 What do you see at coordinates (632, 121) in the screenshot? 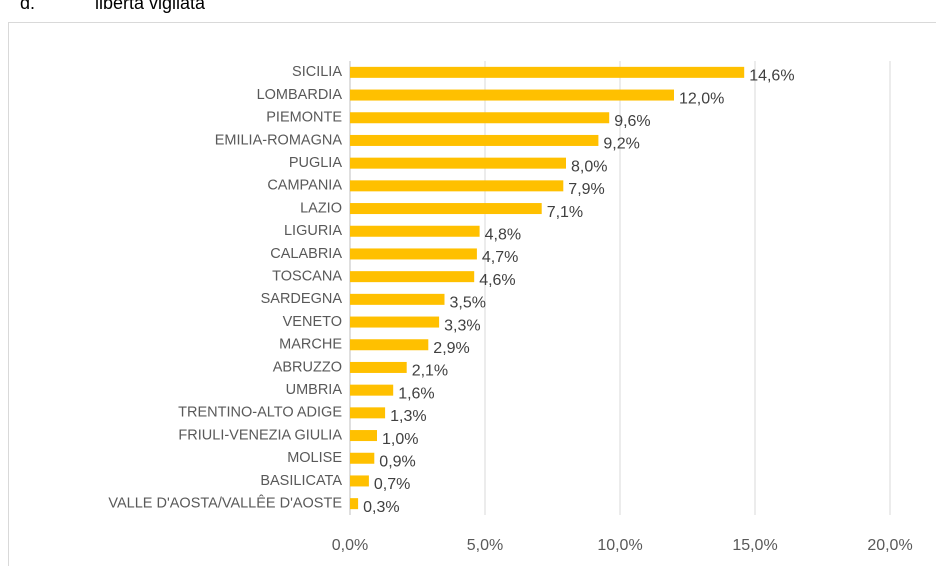
I see `value-label: 9,6%` at bounding box center [632, 121].